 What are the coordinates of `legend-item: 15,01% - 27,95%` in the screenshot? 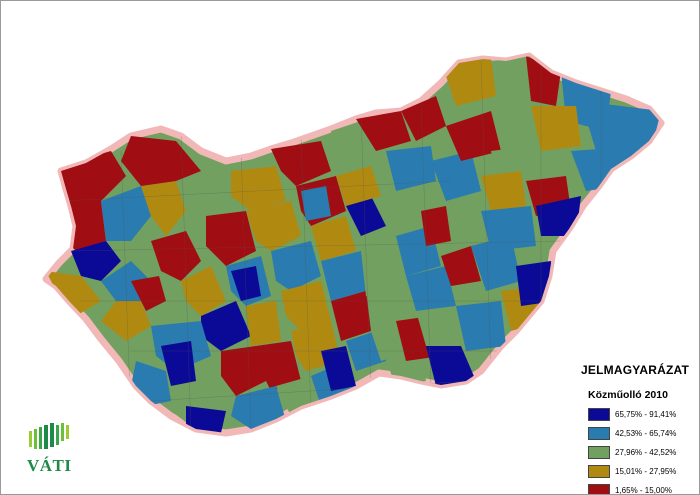 It's located at (627, 471).